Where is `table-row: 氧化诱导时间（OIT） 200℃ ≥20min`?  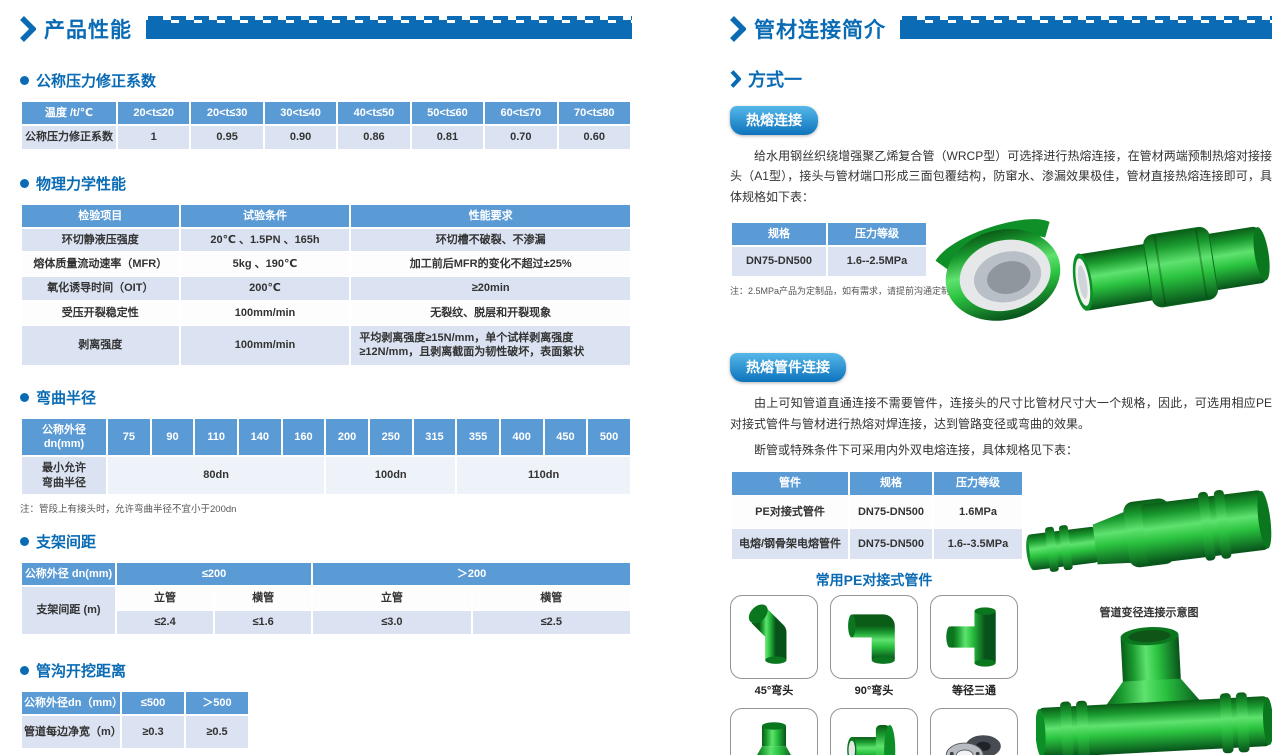
table-row: 氧化诱导时间（OIT） 200℃ ≥20min is located at coordinates (326, 288).